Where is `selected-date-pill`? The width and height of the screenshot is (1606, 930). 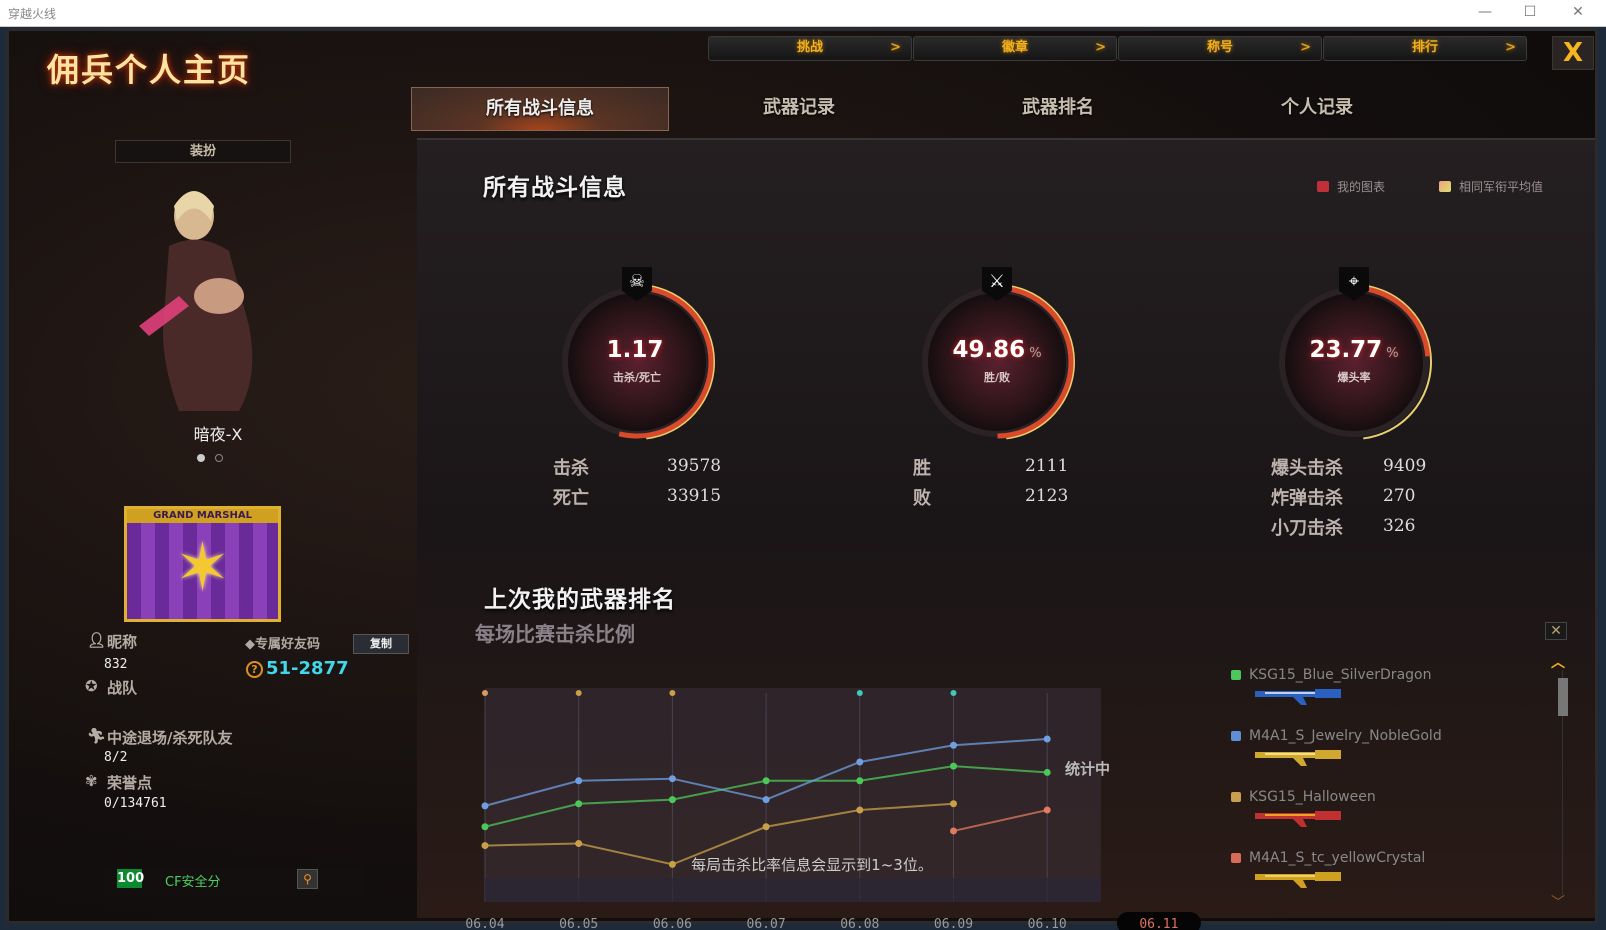 selected-date-pill is located at coordinates (1158, 921).